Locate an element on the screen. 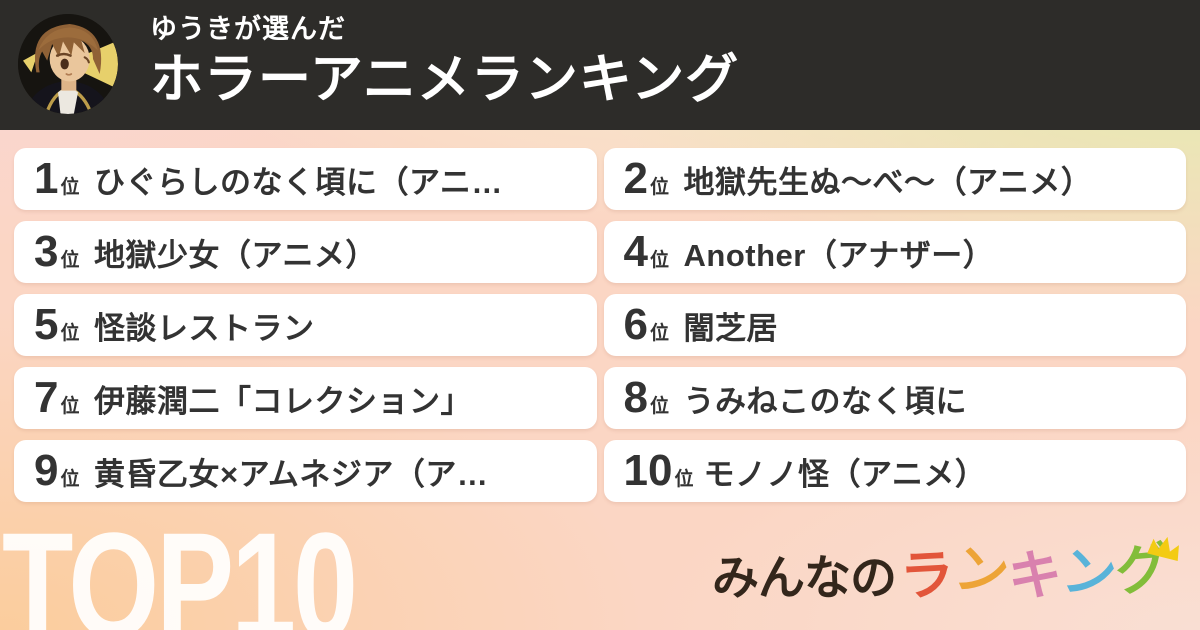 This screenshot has height=630, width=1200. item-title: 地獄先生ぬ～べ～（アニメ） is located at coordinates (888, 182).